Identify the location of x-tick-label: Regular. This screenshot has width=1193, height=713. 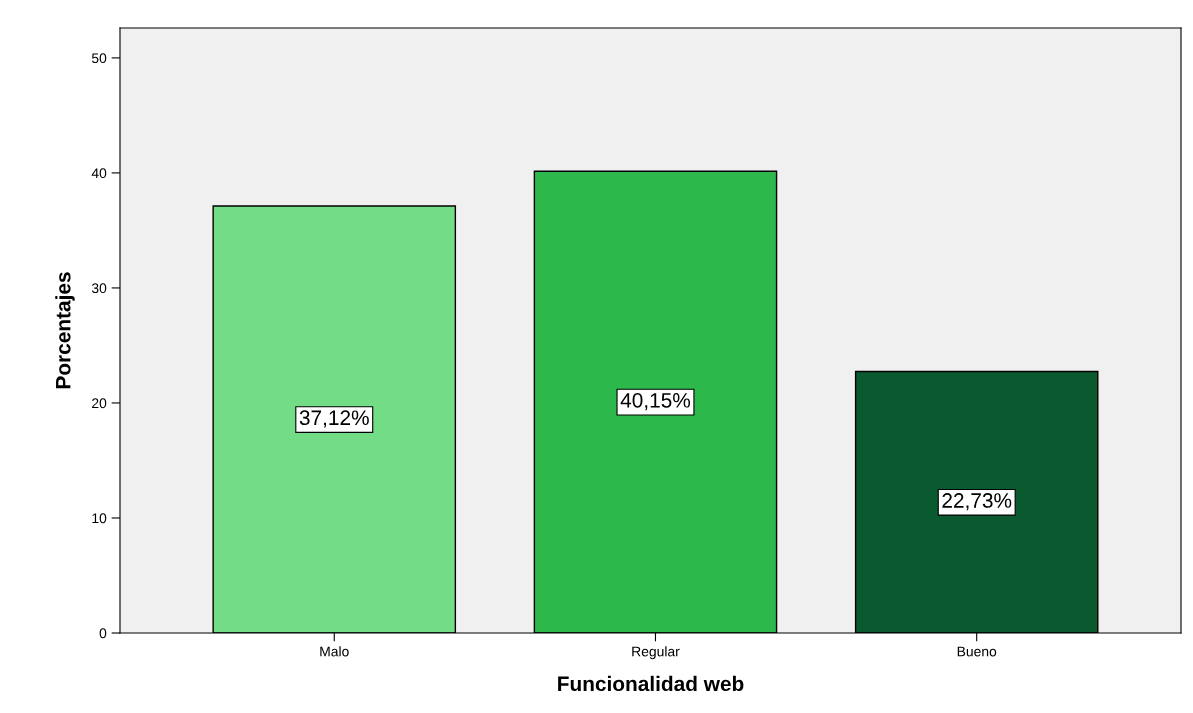
(656, 653).